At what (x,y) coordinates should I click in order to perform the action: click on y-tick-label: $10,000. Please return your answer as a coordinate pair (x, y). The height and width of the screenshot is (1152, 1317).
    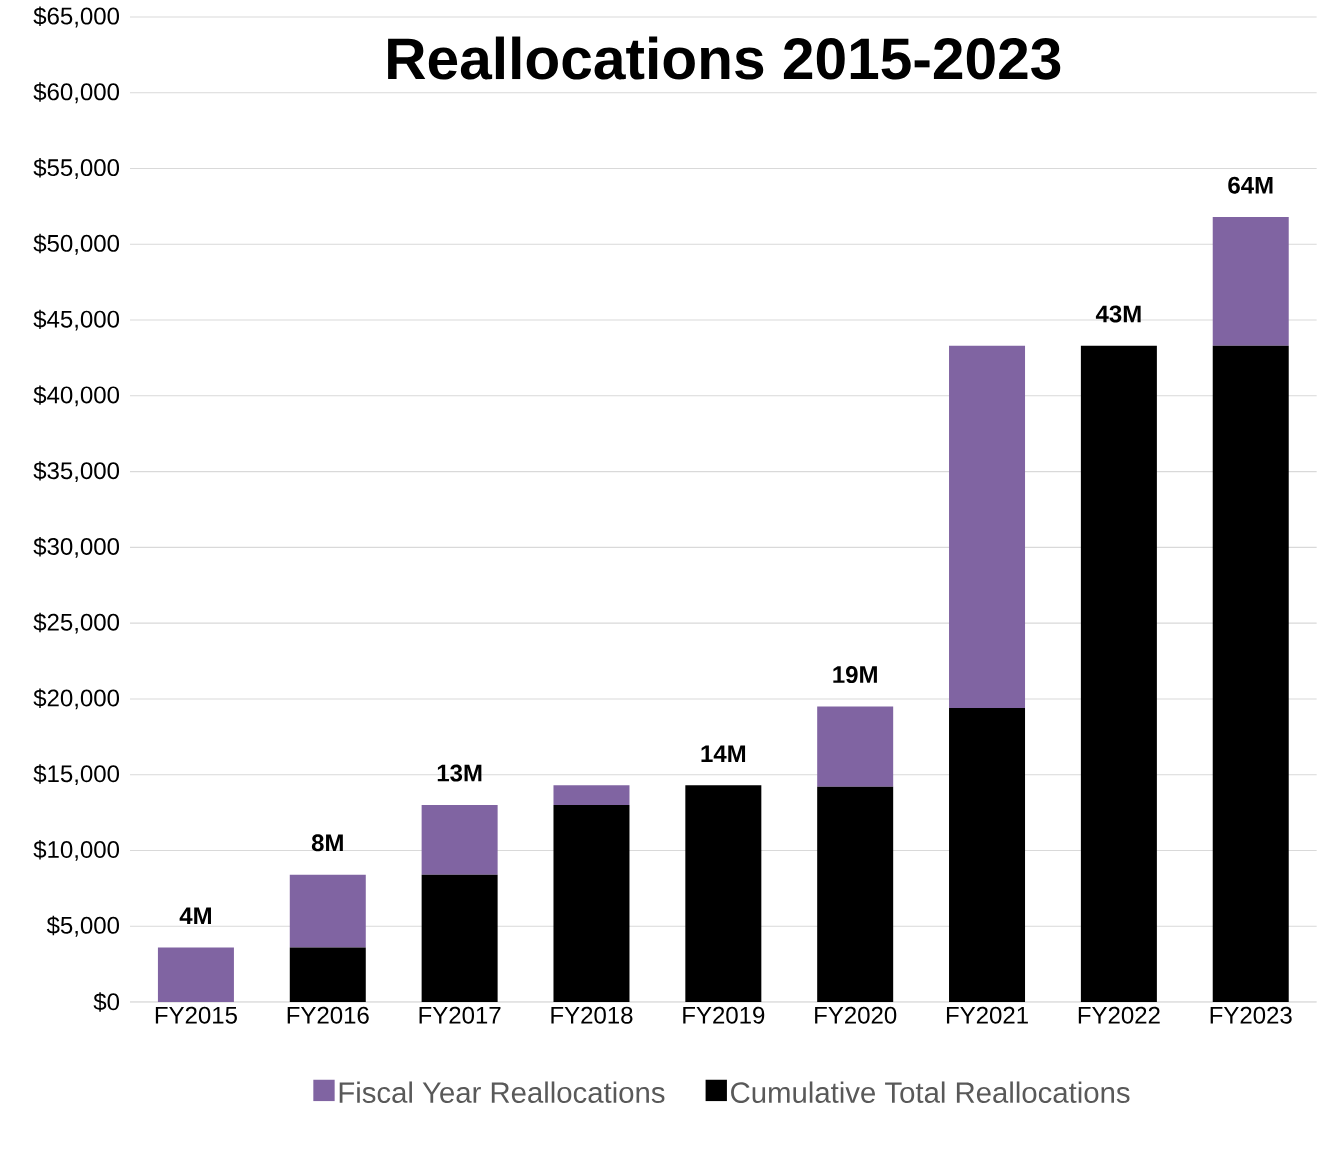
    Looking at the image, I should click on (76, 850).